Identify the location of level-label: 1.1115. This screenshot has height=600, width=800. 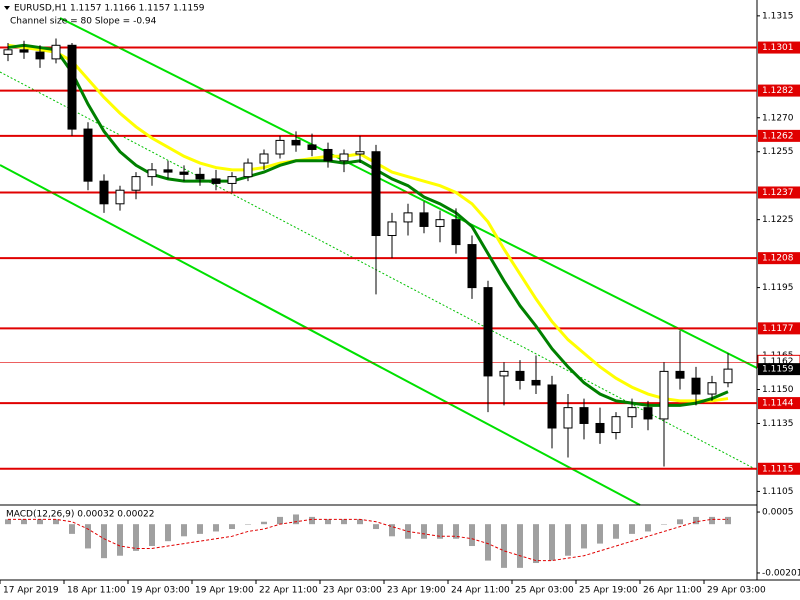
(778, 469).